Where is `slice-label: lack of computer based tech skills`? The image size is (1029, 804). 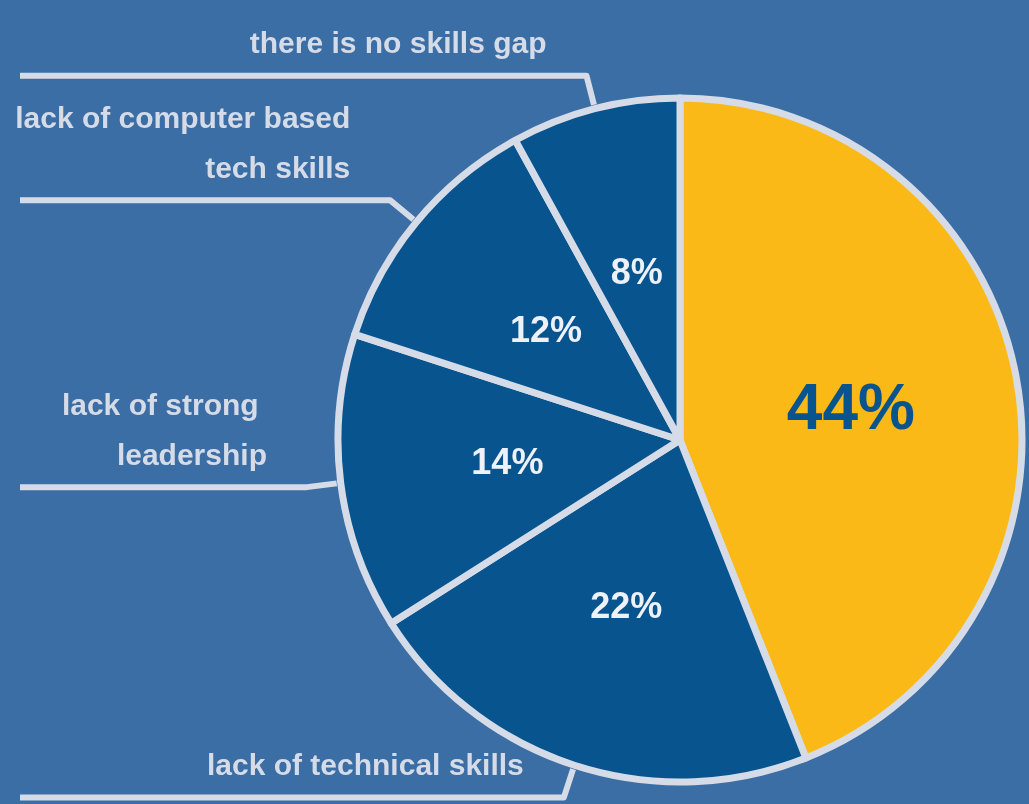 slice-label: lack of computer based tech skills is located at coordinates (183, 142).